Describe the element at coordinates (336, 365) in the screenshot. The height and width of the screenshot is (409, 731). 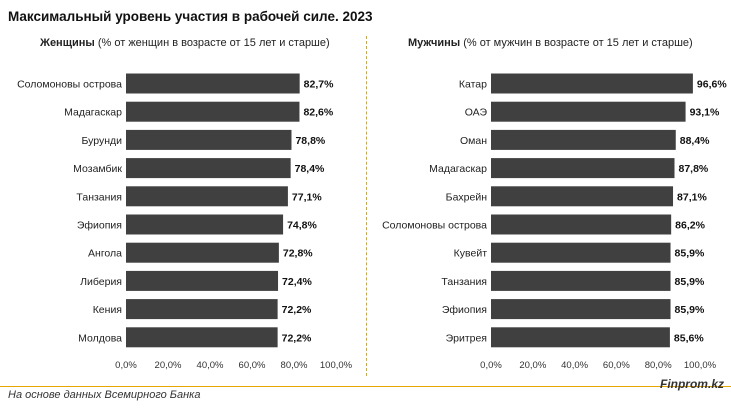
I see `women-x-tick-label: 100,0%` at that location.